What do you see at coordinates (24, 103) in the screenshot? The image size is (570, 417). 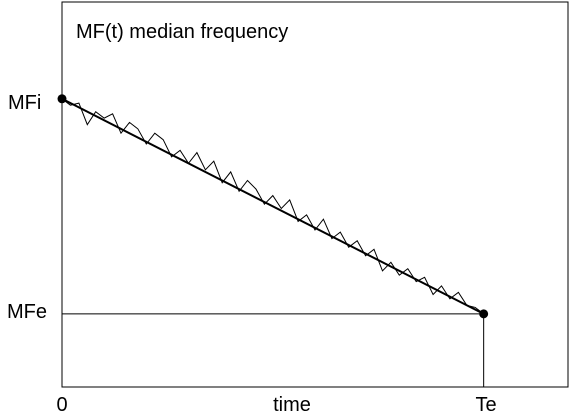 I see `y-tick-label-mfi: MFi` at bounding box center [24, 103].